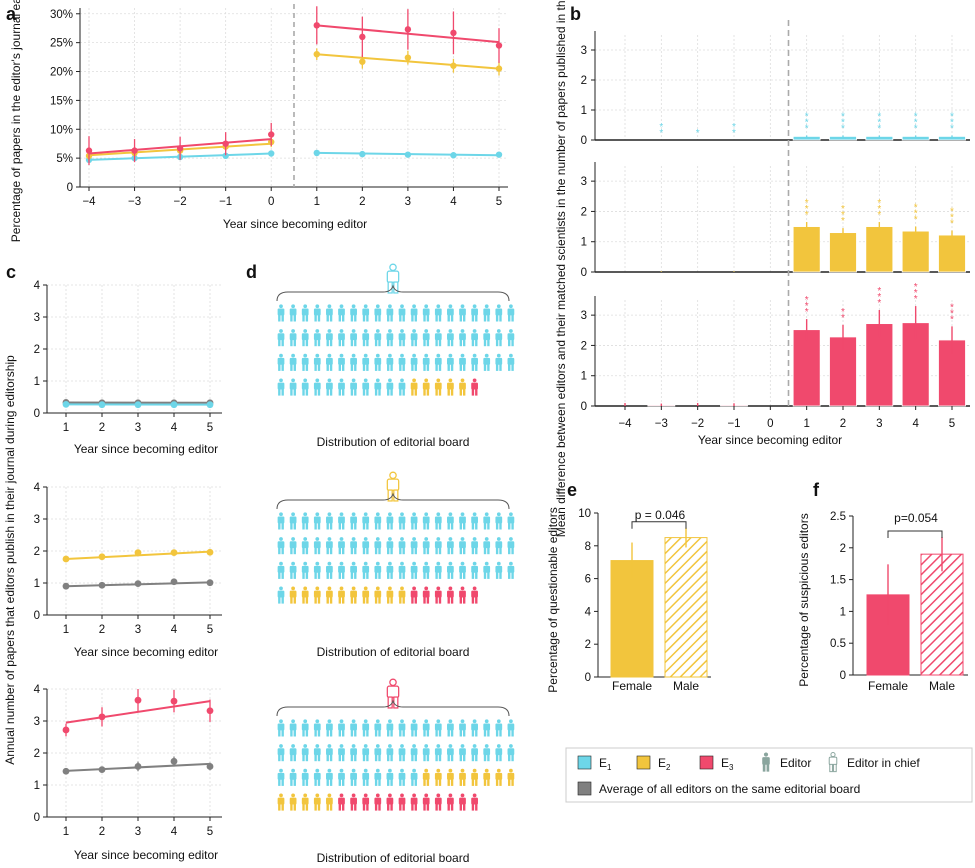 The width and height of the screenshot is (975, 868). I want to click on y-tick-label: 1.5, so click(838, 581).